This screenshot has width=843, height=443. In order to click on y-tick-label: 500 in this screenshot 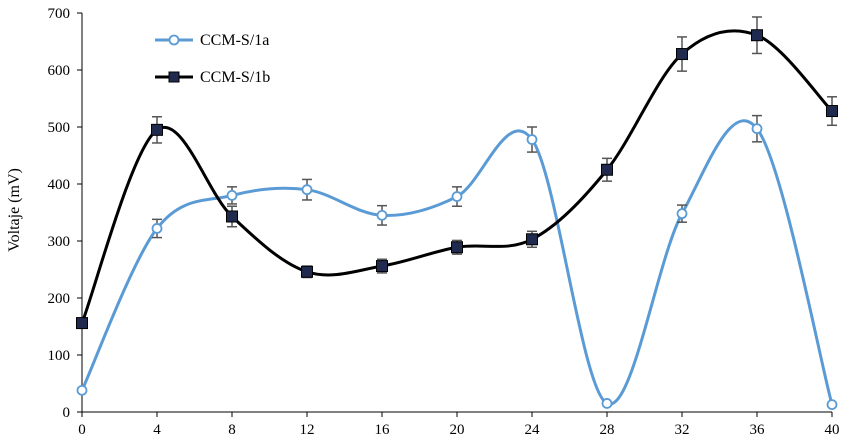, I will do `click(59, 128)`.